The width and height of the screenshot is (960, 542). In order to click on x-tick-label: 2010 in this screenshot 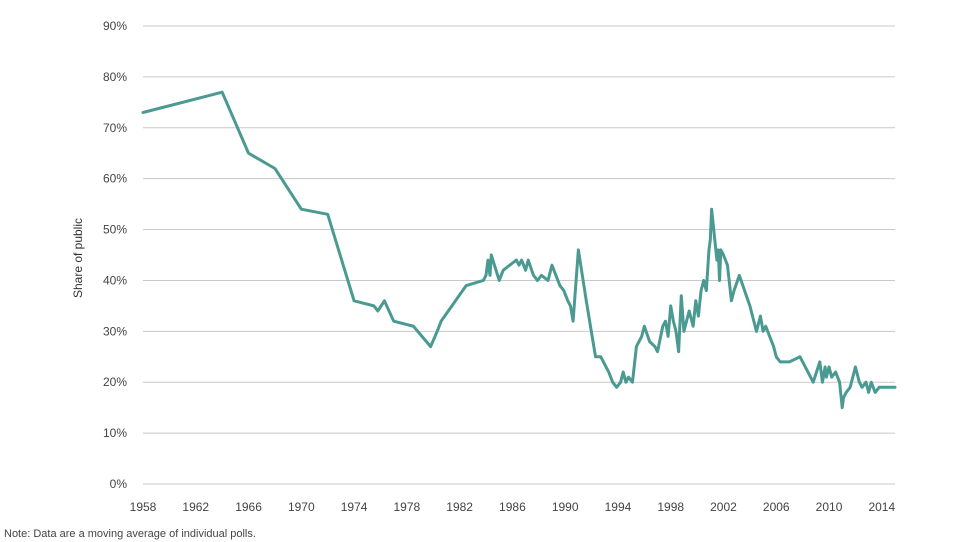, I will do `click(829, 507)`.